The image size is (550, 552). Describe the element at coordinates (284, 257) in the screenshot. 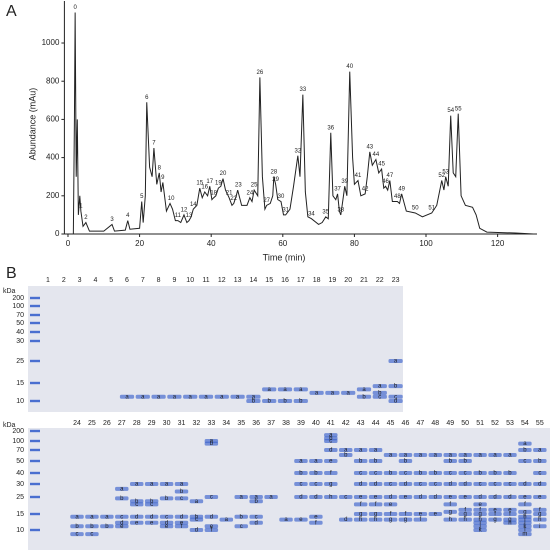

I see `x-axis-label: Time (min)` at that location.